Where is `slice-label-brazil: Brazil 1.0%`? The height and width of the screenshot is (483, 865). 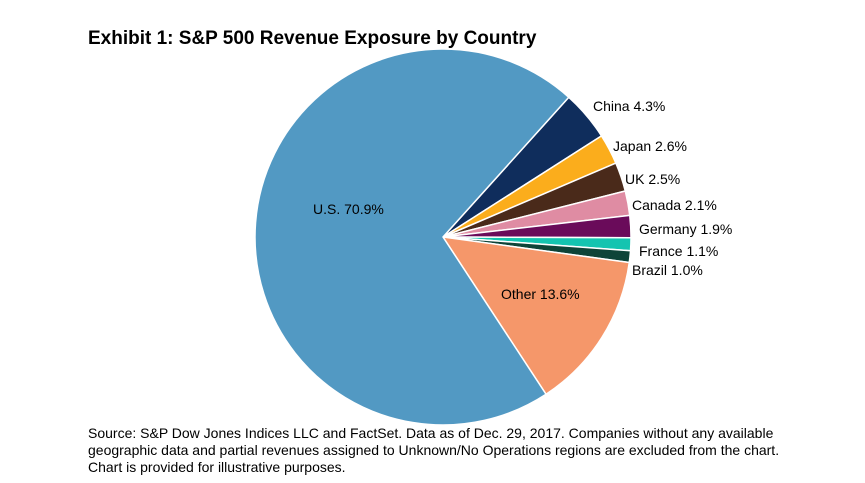
slice-label-brazil: Brazil 1.0% is located at coordinates (667, 270).